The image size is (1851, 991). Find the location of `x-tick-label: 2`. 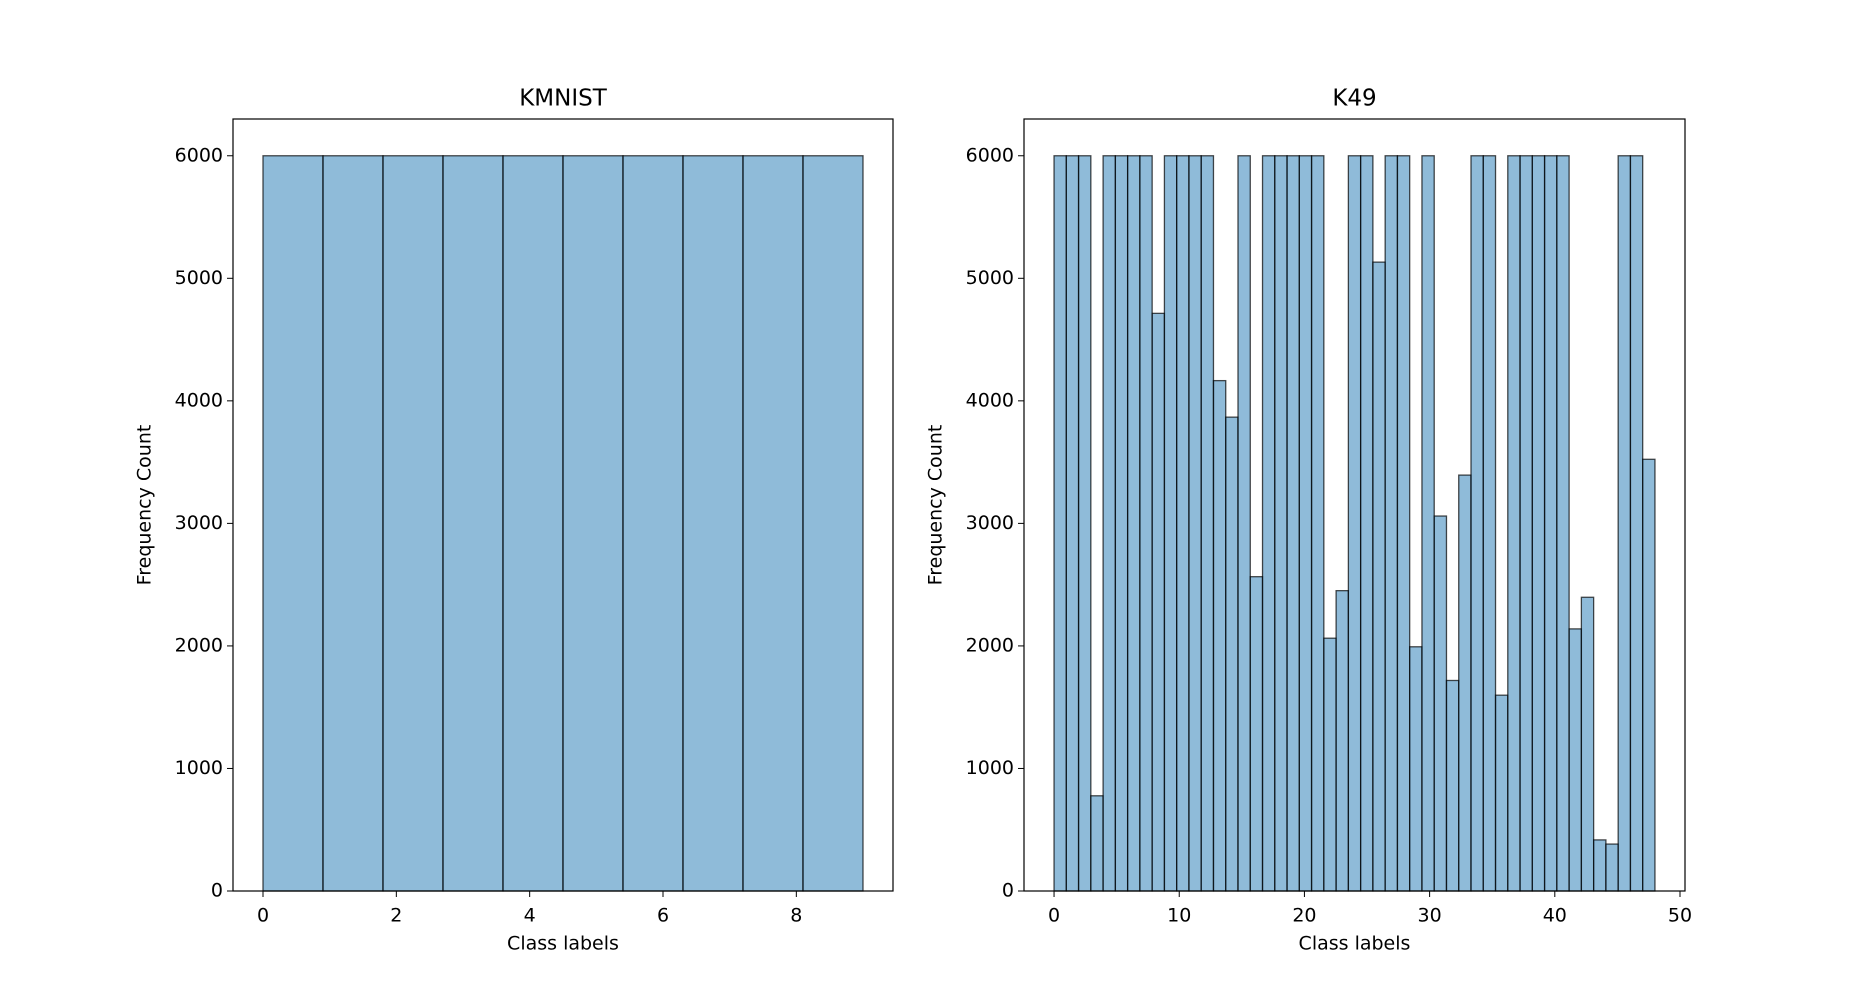

x-tick-label: 2 is located at coordinates (396, 916).